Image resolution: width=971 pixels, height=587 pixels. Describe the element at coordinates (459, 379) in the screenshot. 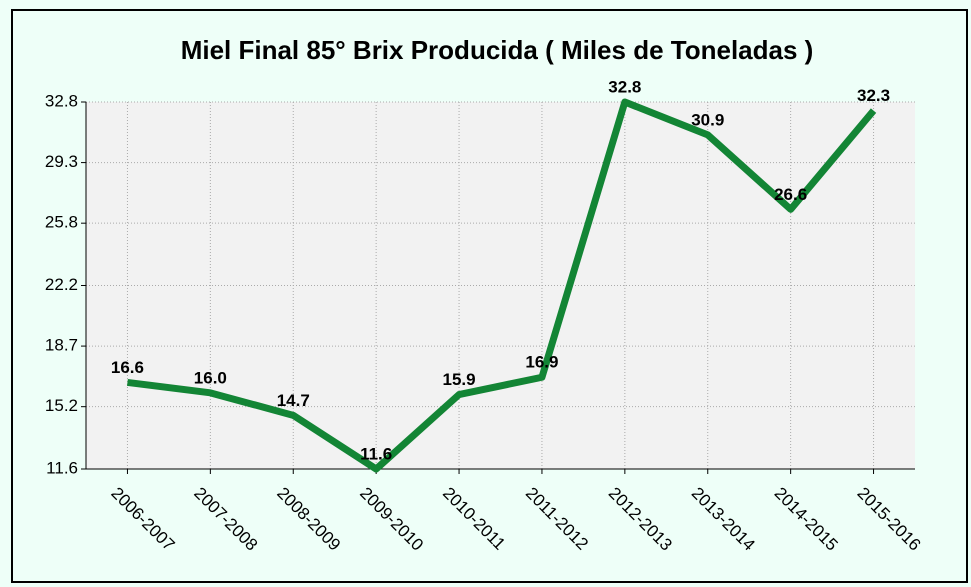

I see `data-label: 15.9` at that location.